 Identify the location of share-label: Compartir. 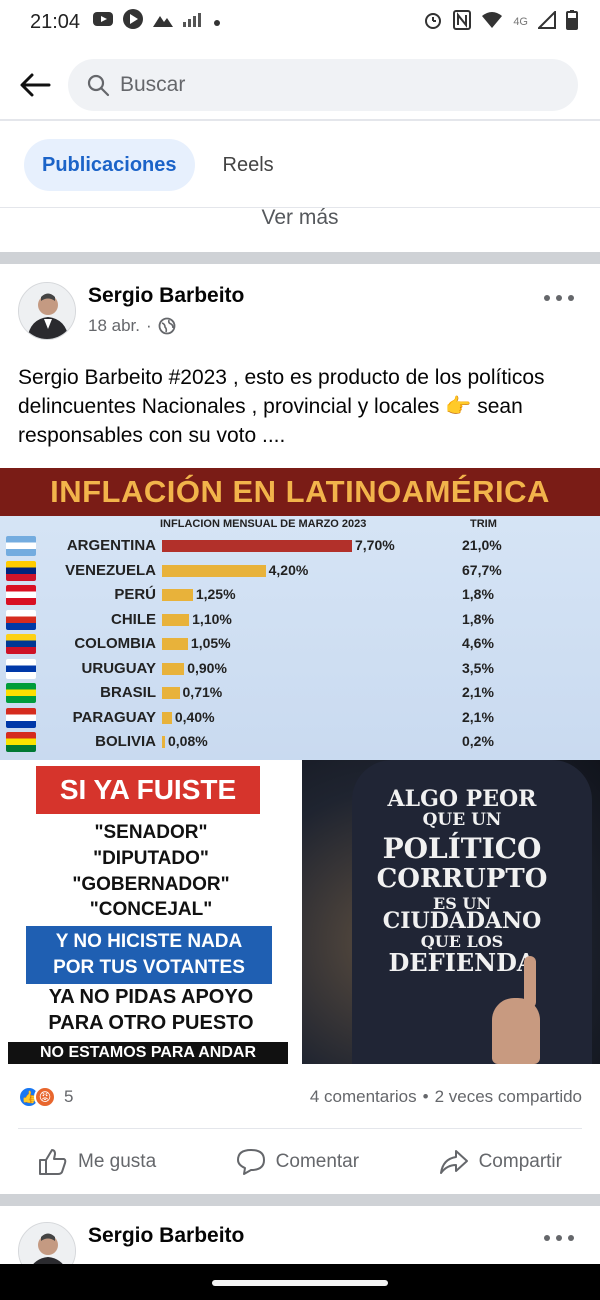
(520, 1161).